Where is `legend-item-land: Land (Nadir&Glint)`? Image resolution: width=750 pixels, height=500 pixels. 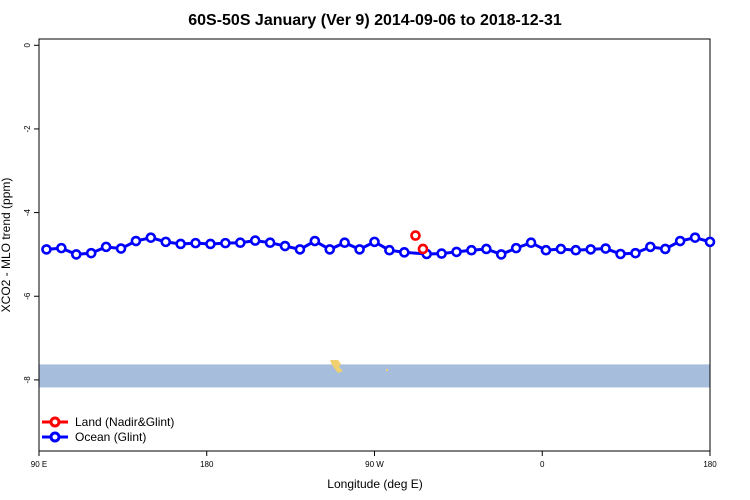
legend-item-land: Land (Nadir&Glint) is located at coordinates (108, 422).